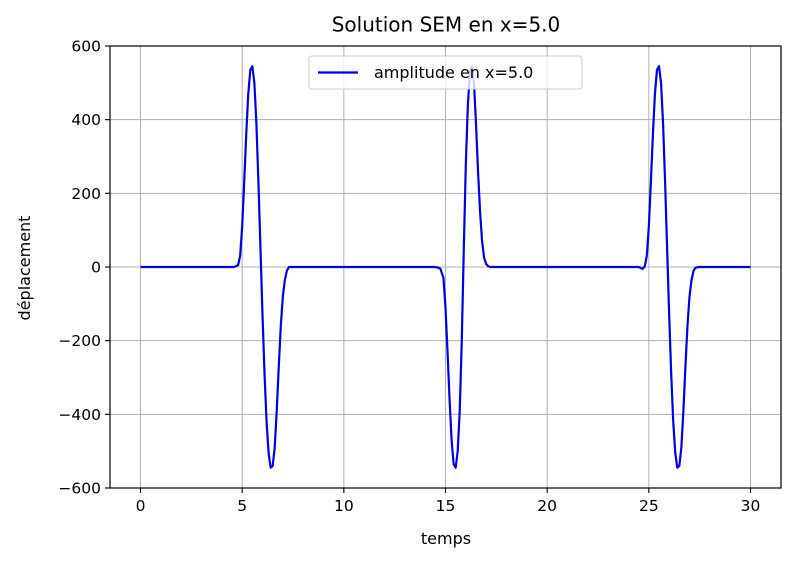 The image size is (795, 563). Describe the element at coordinates (79, 415) in the screenshot. I see `y-tick-label: −400` at that location.